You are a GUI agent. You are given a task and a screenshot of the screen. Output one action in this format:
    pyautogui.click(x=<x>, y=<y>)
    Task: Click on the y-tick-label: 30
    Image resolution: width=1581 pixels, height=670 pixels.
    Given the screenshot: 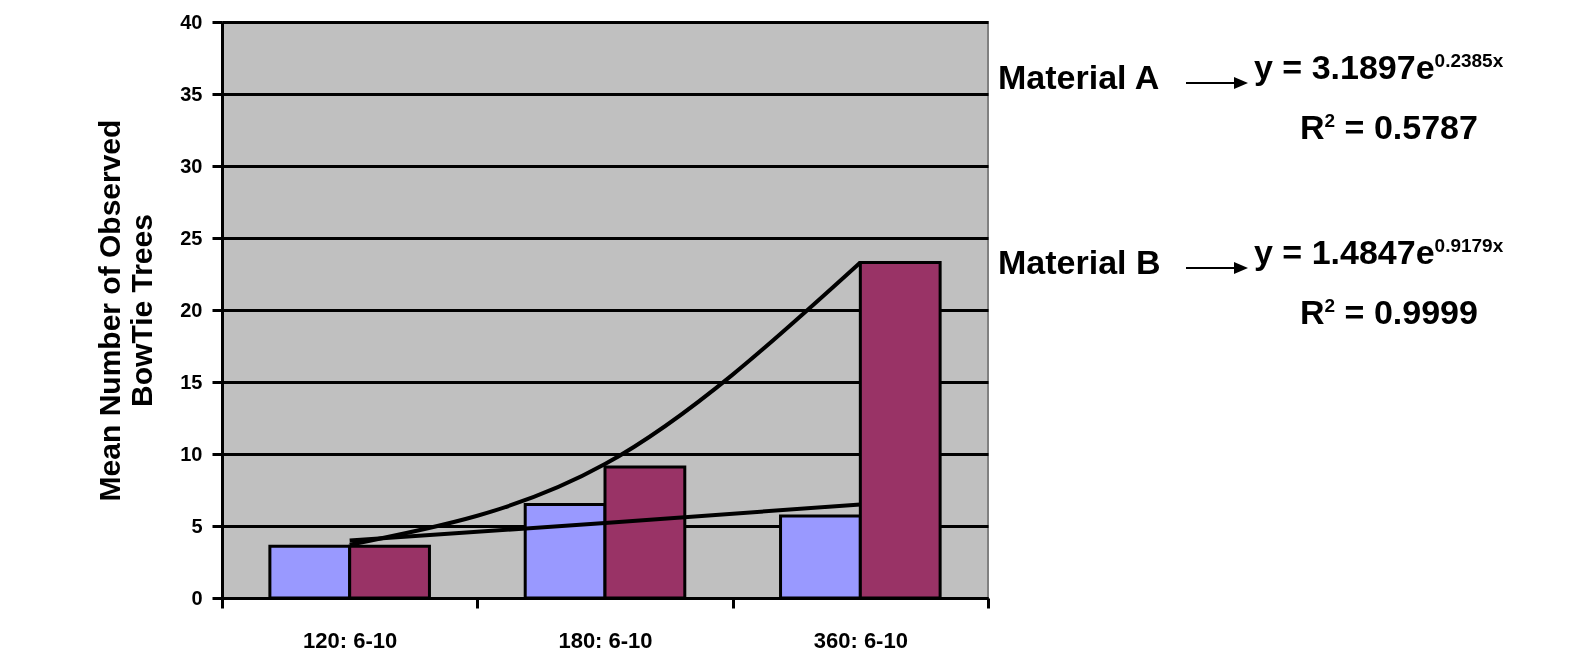 What is the action you would take?
    pyautogui.click(x=191, y=165)
    